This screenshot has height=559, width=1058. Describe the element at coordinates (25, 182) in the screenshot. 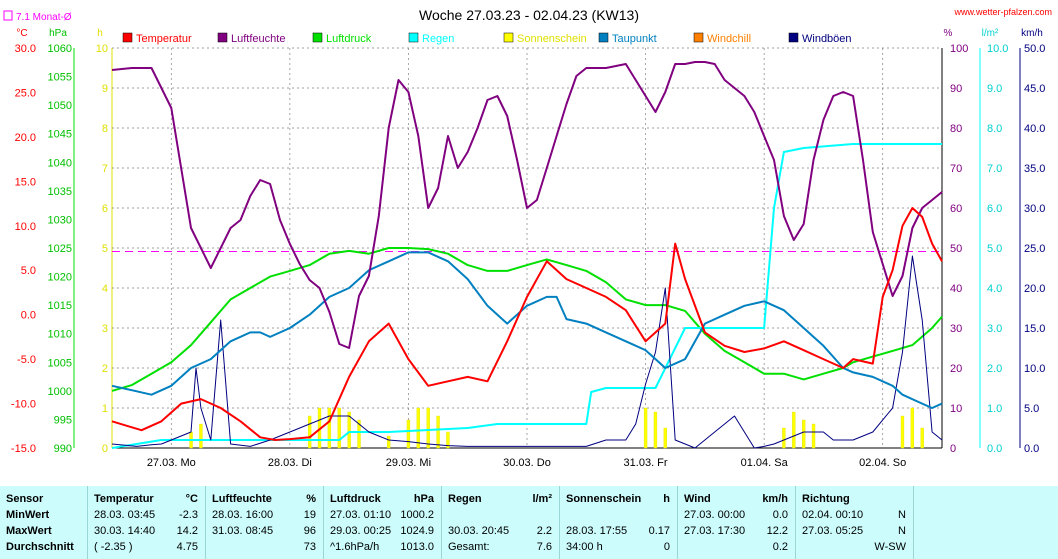

I see `temp-tick-label: 15.0` at that location.